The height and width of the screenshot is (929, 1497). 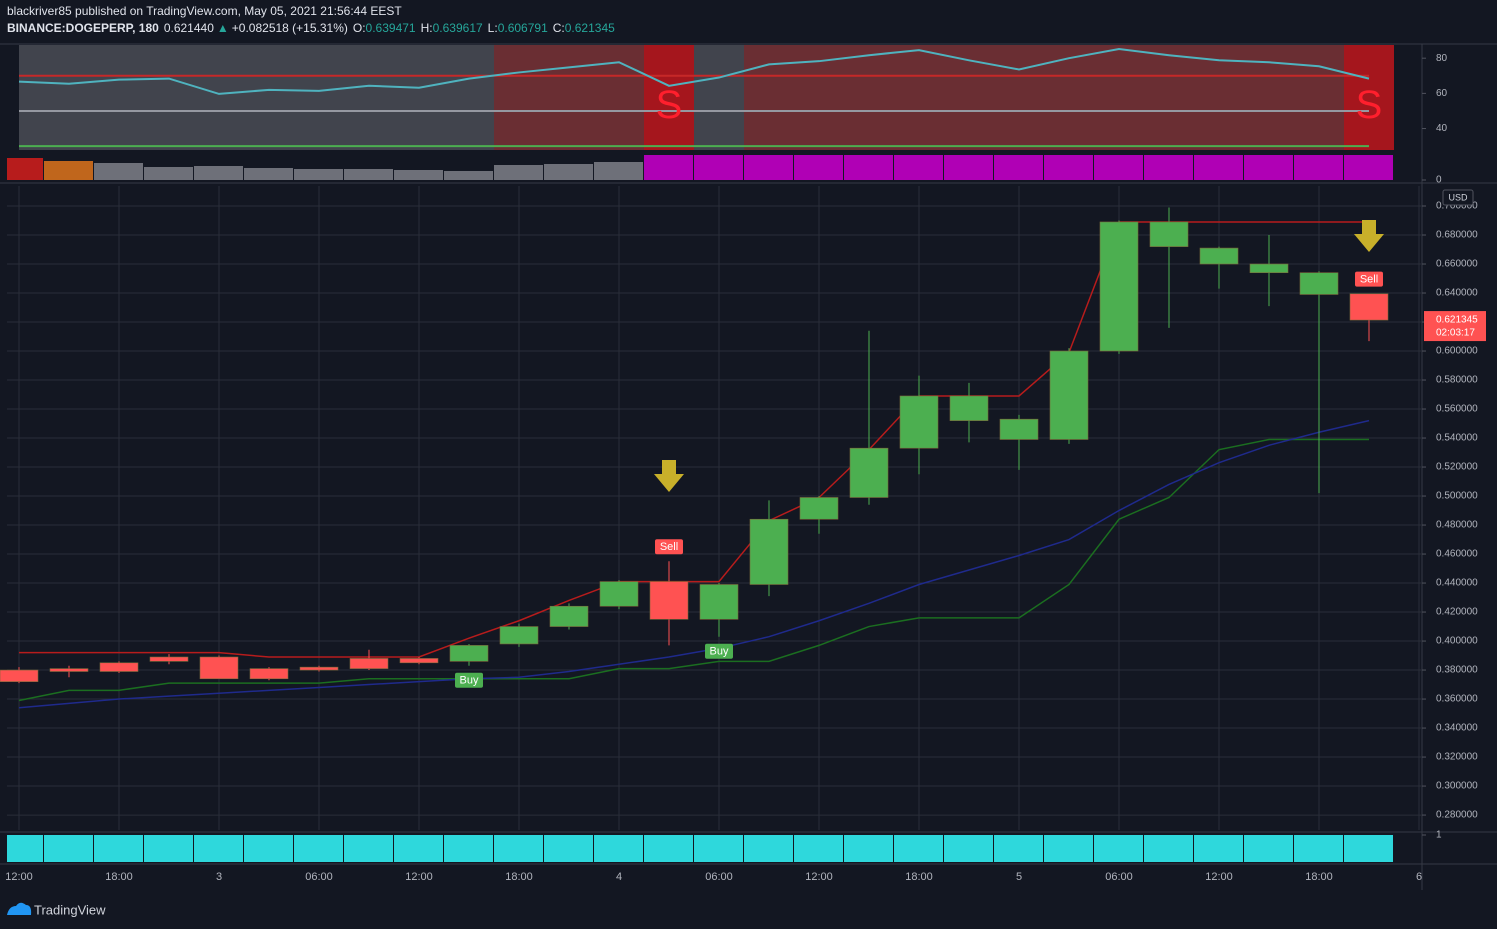 What do you see at coordinates (1457, 728) in the screenshot?
I see `y-tick-label: 0.340000` at bounding box center [1457, 728].